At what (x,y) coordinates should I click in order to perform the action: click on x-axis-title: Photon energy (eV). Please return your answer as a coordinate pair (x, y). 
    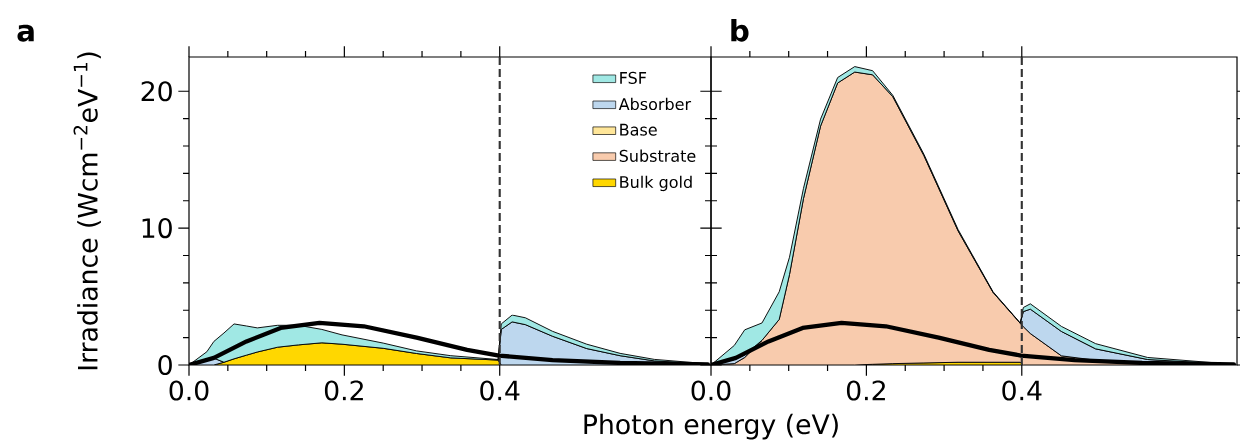
    Looking at the image, I should click on (711, 426).